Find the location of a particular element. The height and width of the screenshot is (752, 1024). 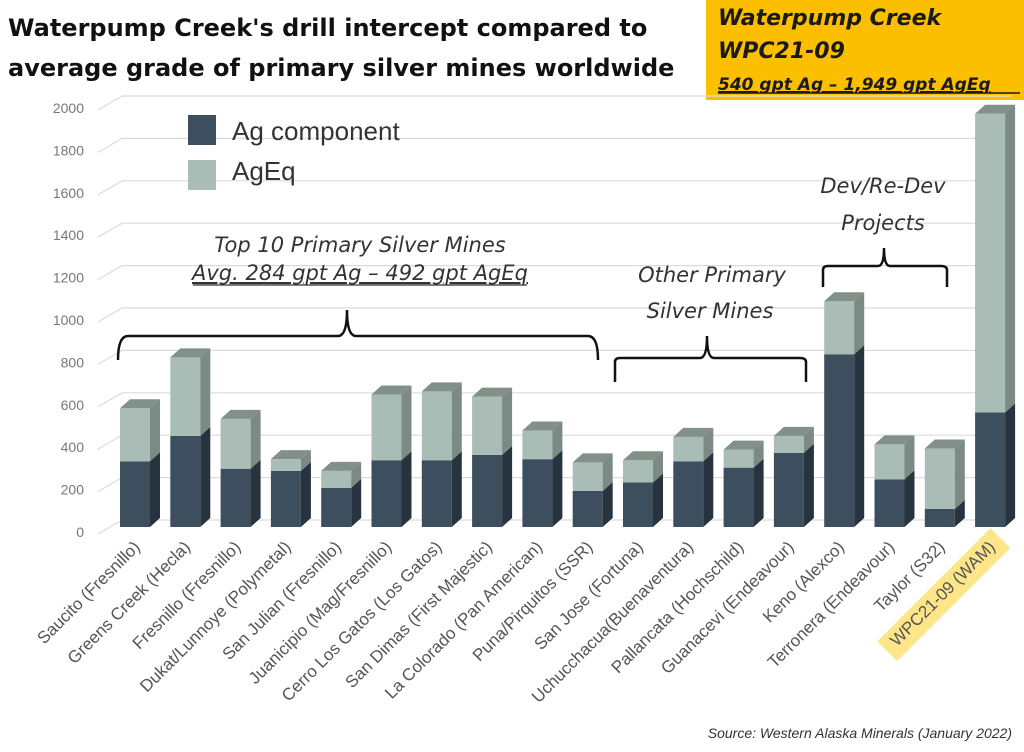

y-tick-label: 1000 is located at coordinates (68, 320).